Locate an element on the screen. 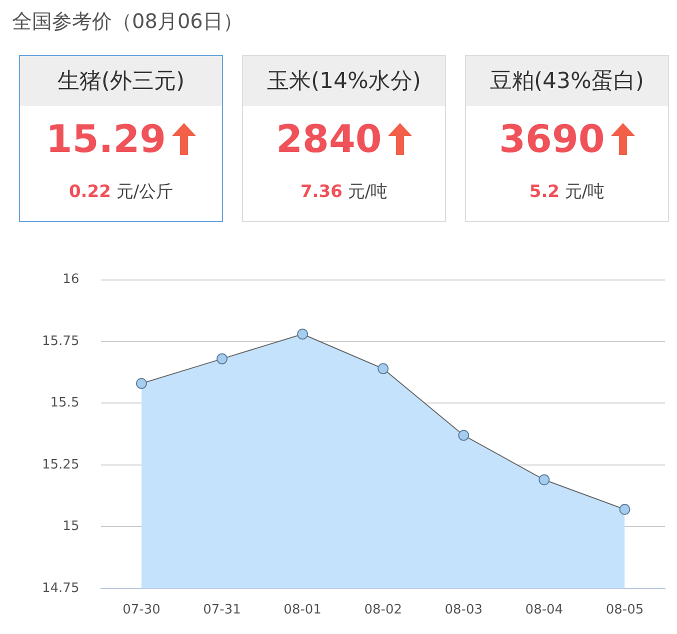 The height and width of the screenshot is (634, 677). x-tick-label: 07-30 is located at coordinates (141, 610).